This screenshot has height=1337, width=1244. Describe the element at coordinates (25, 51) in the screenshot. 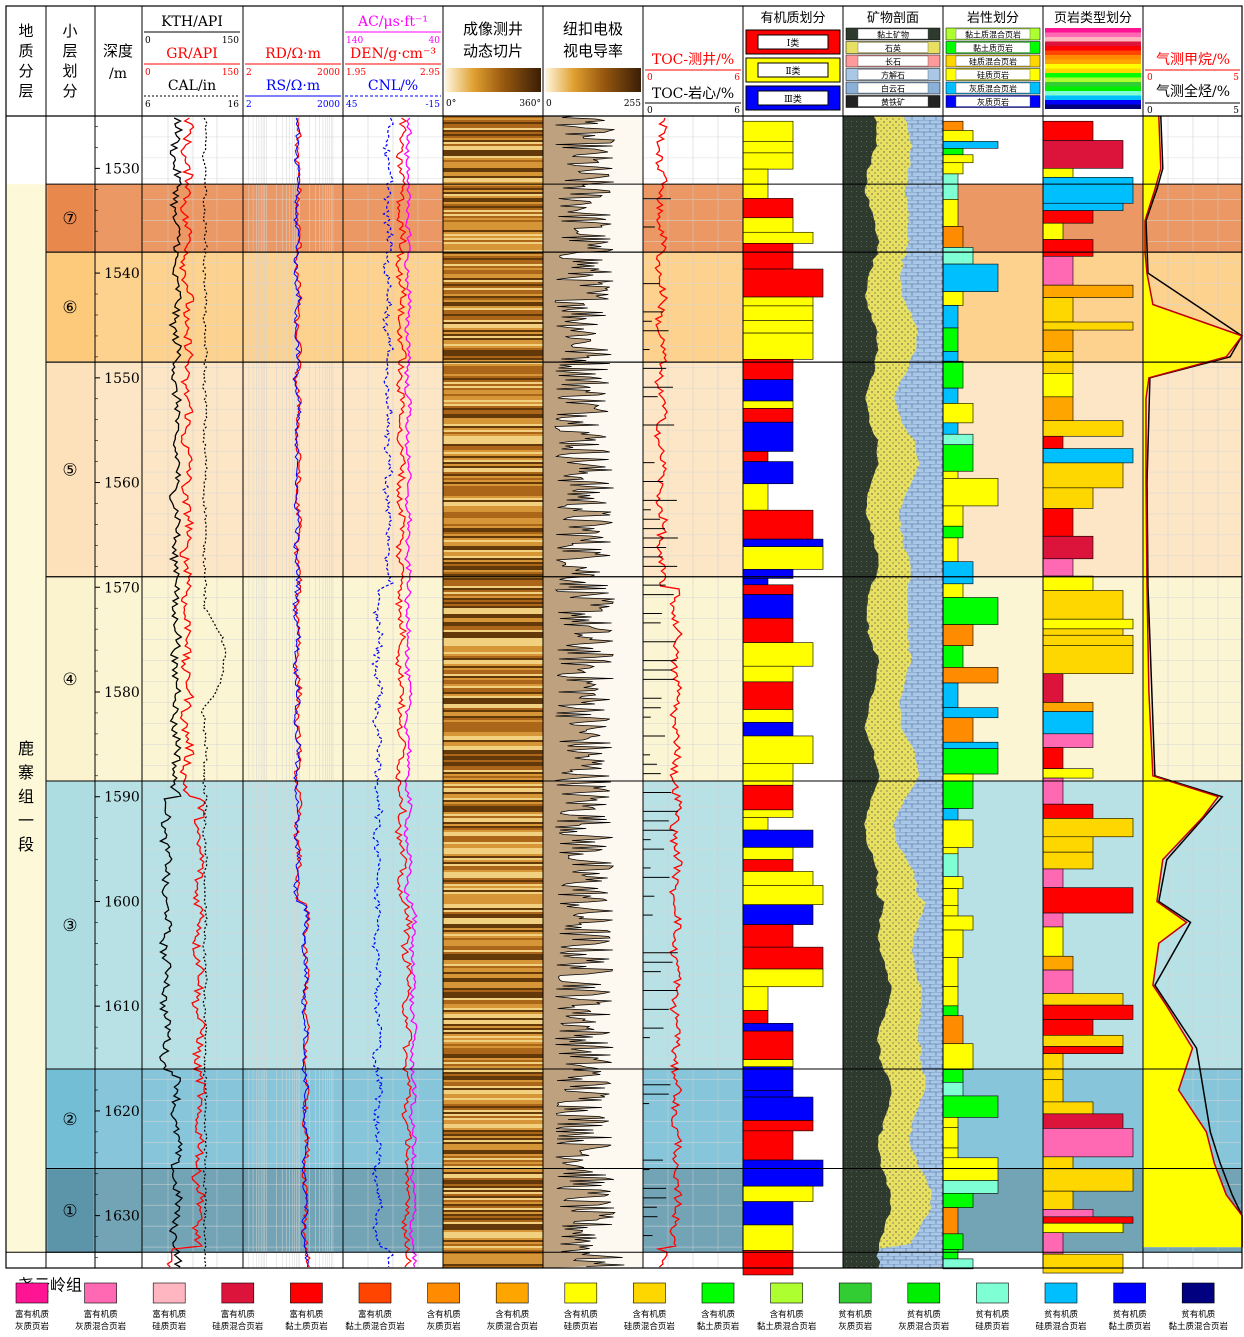

I see `strat-header-char: 质` at that location.